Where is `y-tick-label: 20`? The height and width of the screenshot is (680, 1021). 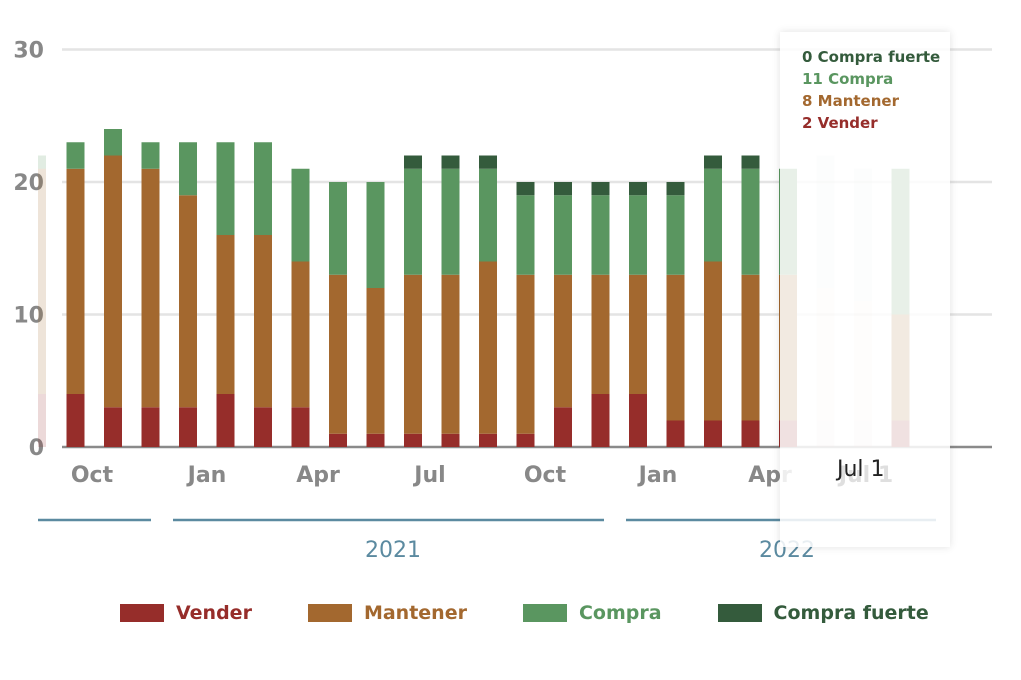 y-tick-label: 20 is located at coordinates (28, 183).